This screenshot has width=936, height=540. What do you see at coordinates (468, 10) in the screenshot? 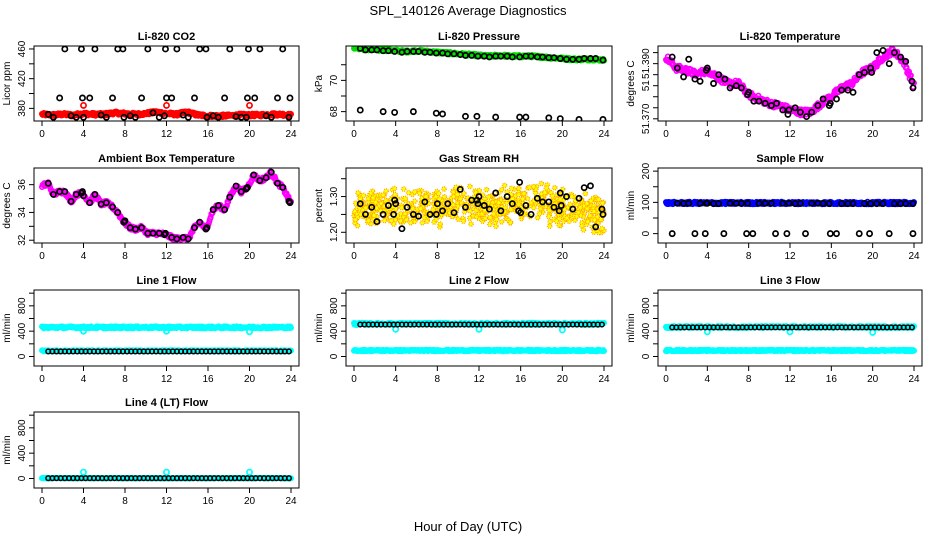
I see `figure-title: SPL_140126 Average Diagnostics` at bounding box center [468, 10].